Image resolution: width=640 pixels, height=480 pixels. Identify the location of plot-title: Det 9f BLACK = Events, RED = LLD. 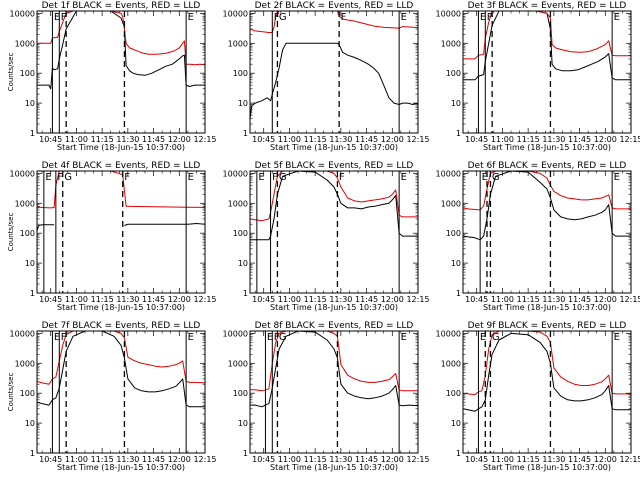
(547, 326).